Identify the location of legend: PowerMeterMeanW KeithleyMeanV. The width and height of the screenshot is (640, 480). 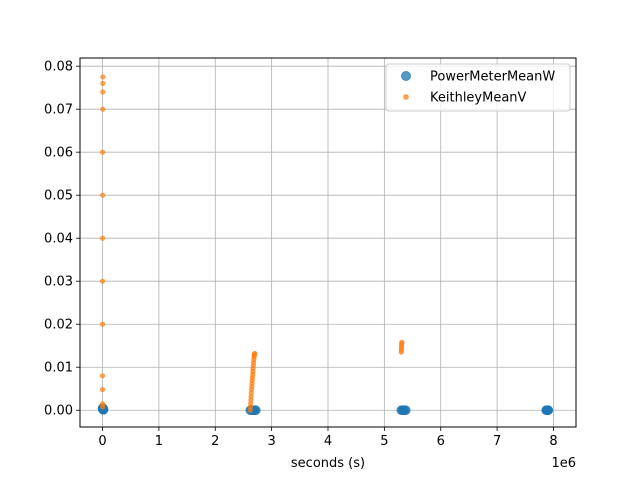
(478, 87).